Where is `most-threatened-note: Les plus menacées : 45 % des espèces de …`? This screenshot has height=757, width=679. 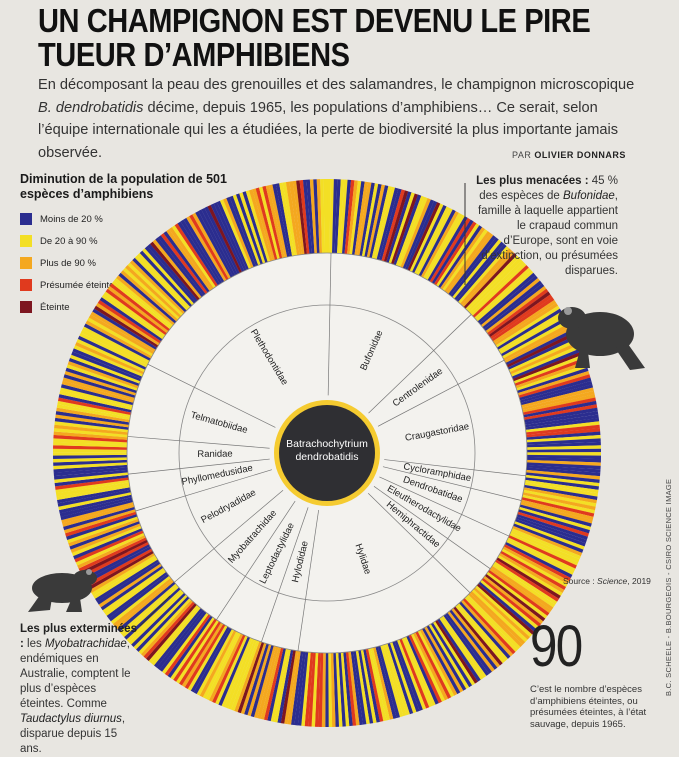 most-threatened-note: Les plus menacées : 45 % des espèces de … is located at coordinates (543, 226).